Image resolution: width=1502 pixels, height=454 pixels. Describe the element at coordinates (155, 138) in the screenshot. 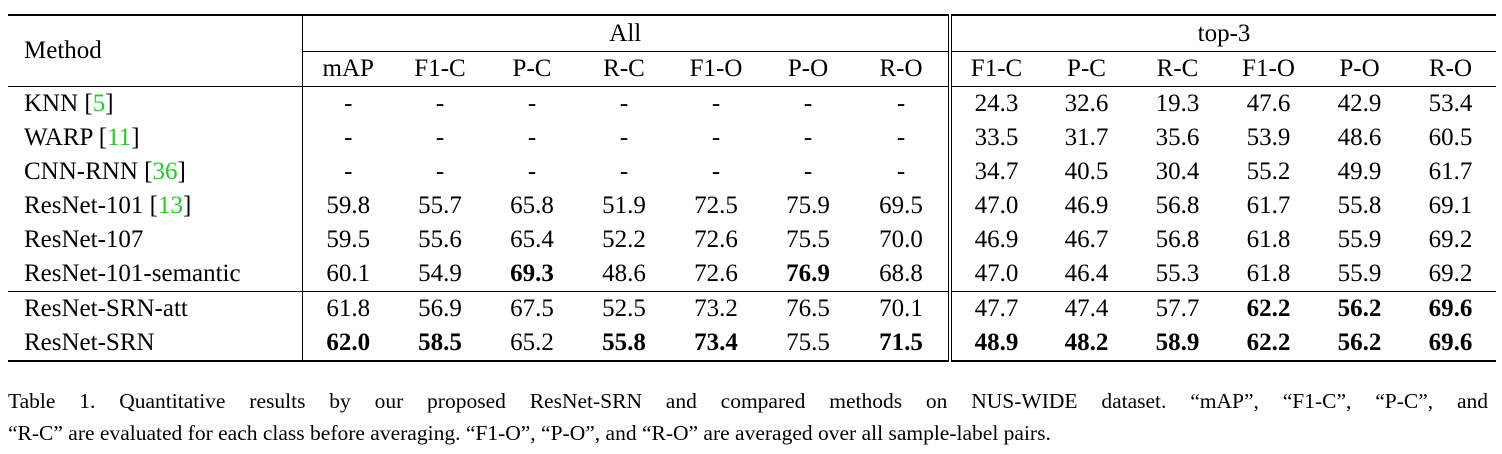

I see `method-cell: WARP [11]` at that location.